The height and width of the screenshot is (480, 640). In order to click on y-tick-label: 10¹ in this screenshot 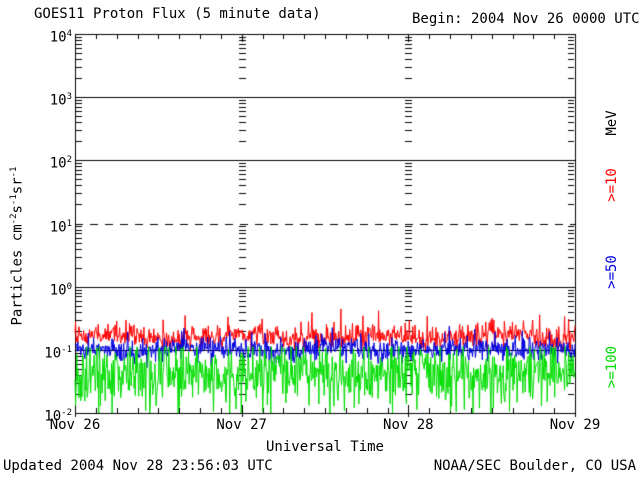, I will do `click(60, 227)`.